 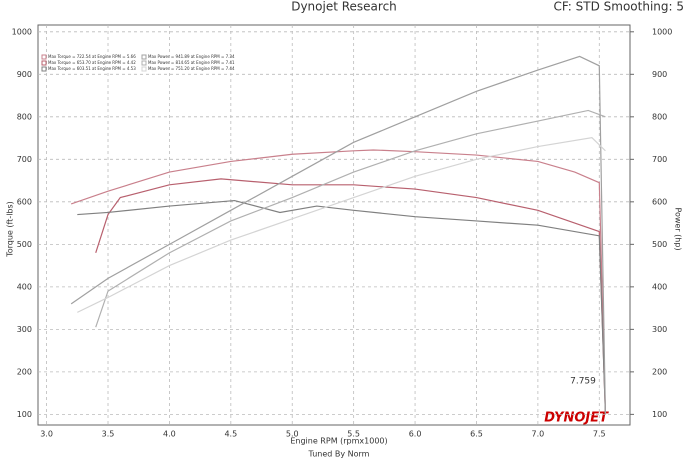 What do you see at coordinates (191, 68) in the screenshot?
I see `legend-entry: Max Power = 751.20 at Engine RPM = 7.44` at bounding box center [191, 68].